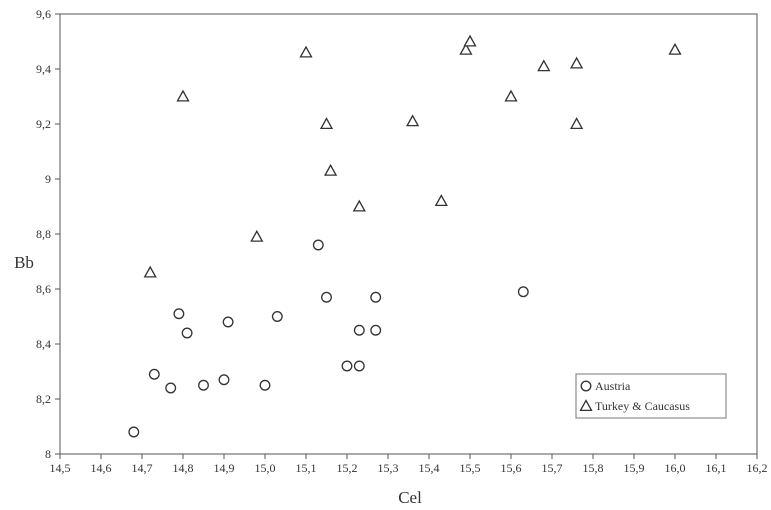  What do you see at coordinates (24, 262) in the screenshot?
I see `y-axis-title: Bb` at bounding box center [24, 262].